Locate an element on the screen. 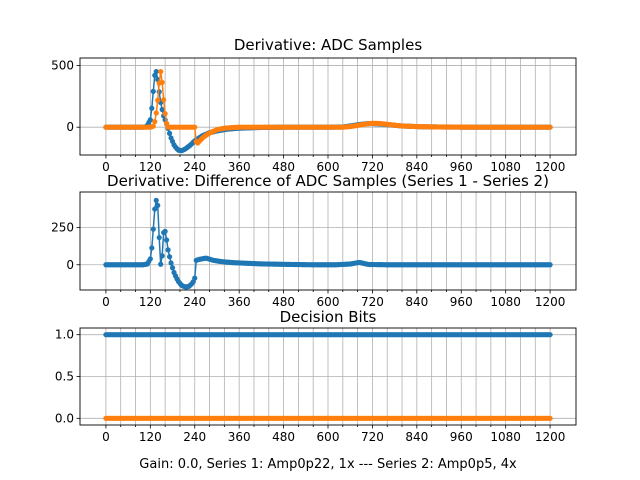 This screenshot has width=640, height=480. y-tick-label: 0.5 is located at coordinates (64, 377).